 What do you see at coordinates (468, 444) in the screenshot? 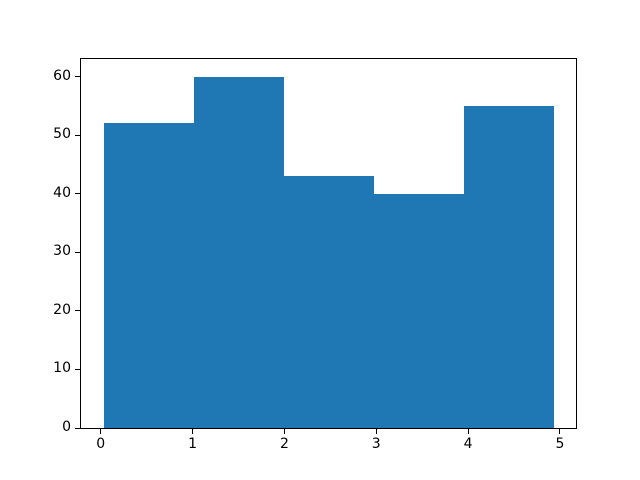
I see `x-tick-label: 4` at bounding box center [468, 444].